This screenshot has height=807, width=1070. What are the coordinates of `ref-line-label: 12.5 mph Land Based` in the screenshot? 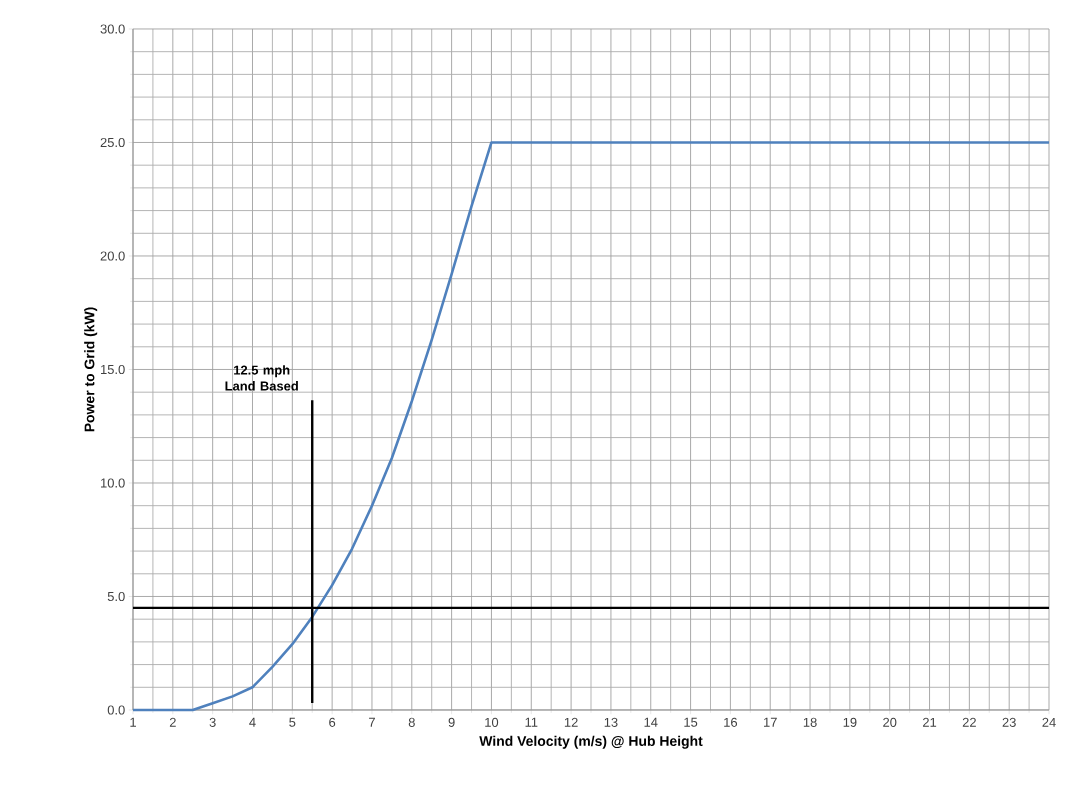 It's located at (261, 378).